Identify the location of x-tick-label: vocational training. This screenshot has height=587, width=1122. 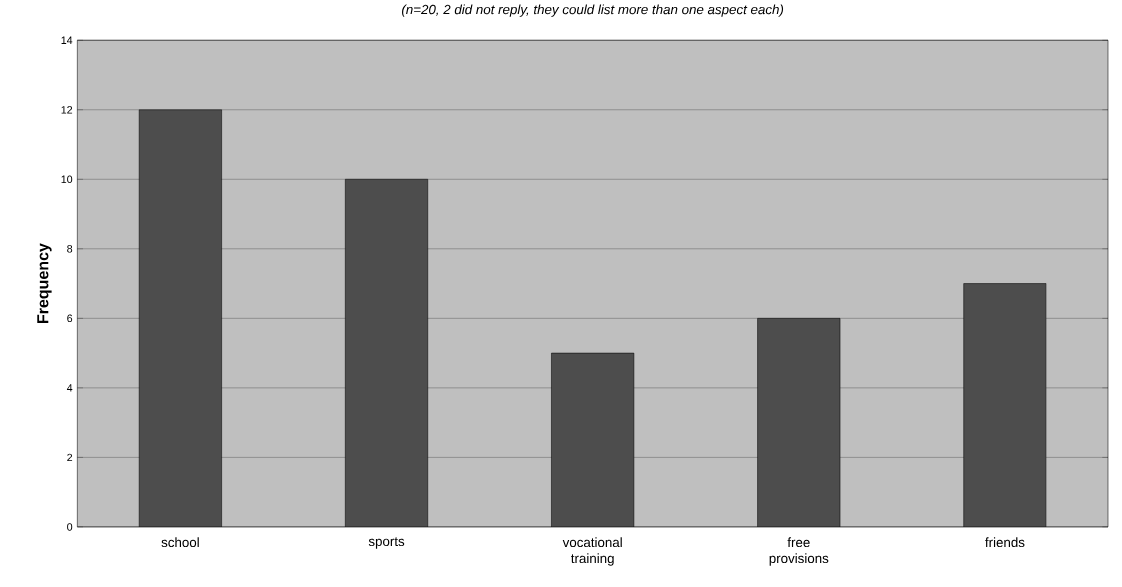
(592, 551).